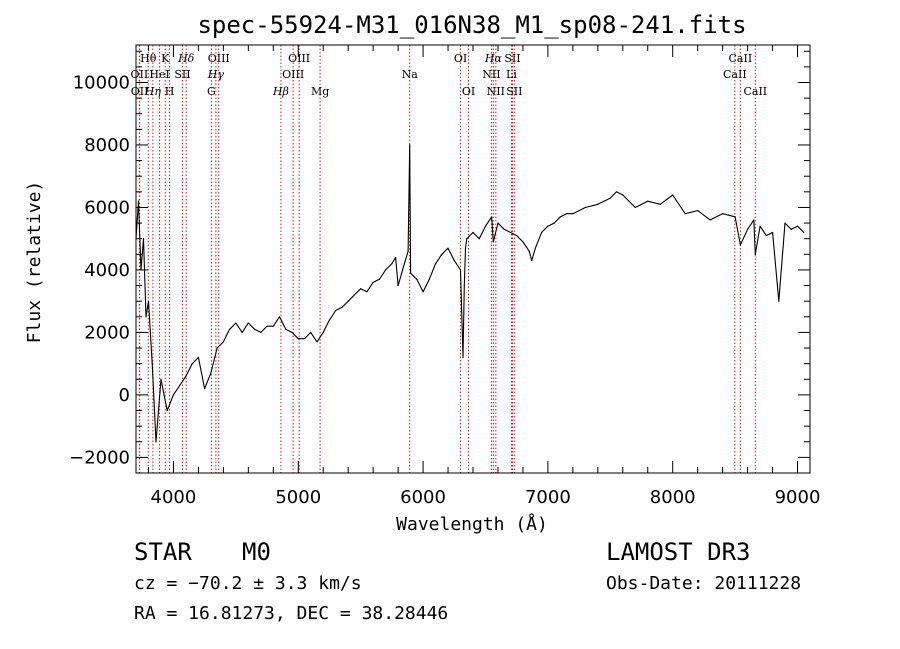 The width and height of the screenshot is (900, 649). What do you see at coordinates (174, 497) in the screenshot?
I see `x-tick-label: 4000` at bounding box center [174, 497].